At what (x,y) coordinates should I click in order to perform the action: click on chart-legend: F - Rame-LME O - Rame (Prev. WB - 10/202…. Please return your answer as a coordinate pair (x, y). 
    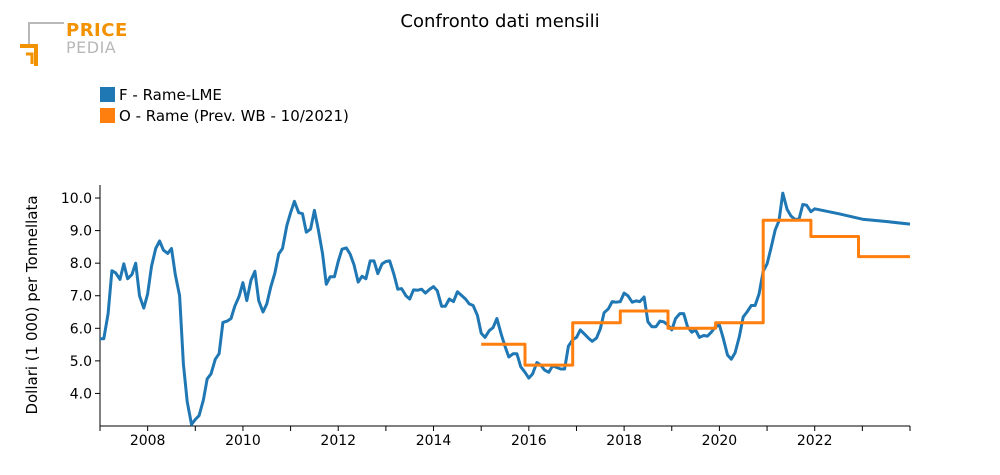
    Looking at the image, I should click on (224, 105).